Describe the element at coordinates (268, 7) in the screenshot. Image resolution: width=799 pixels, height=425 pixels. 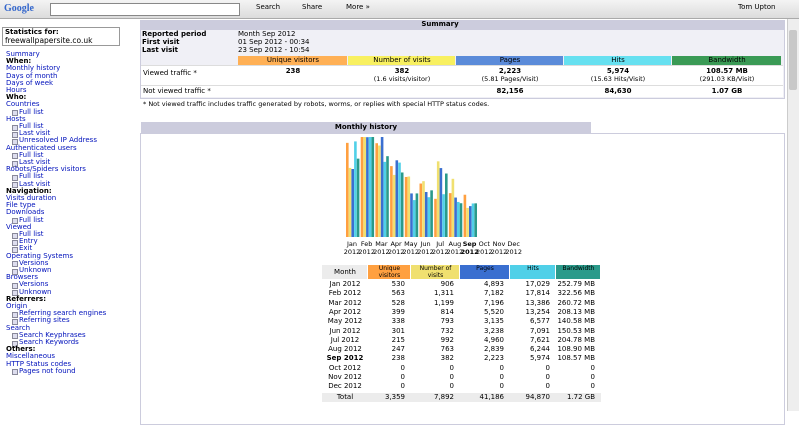
I see `search-button: Search` at that location.